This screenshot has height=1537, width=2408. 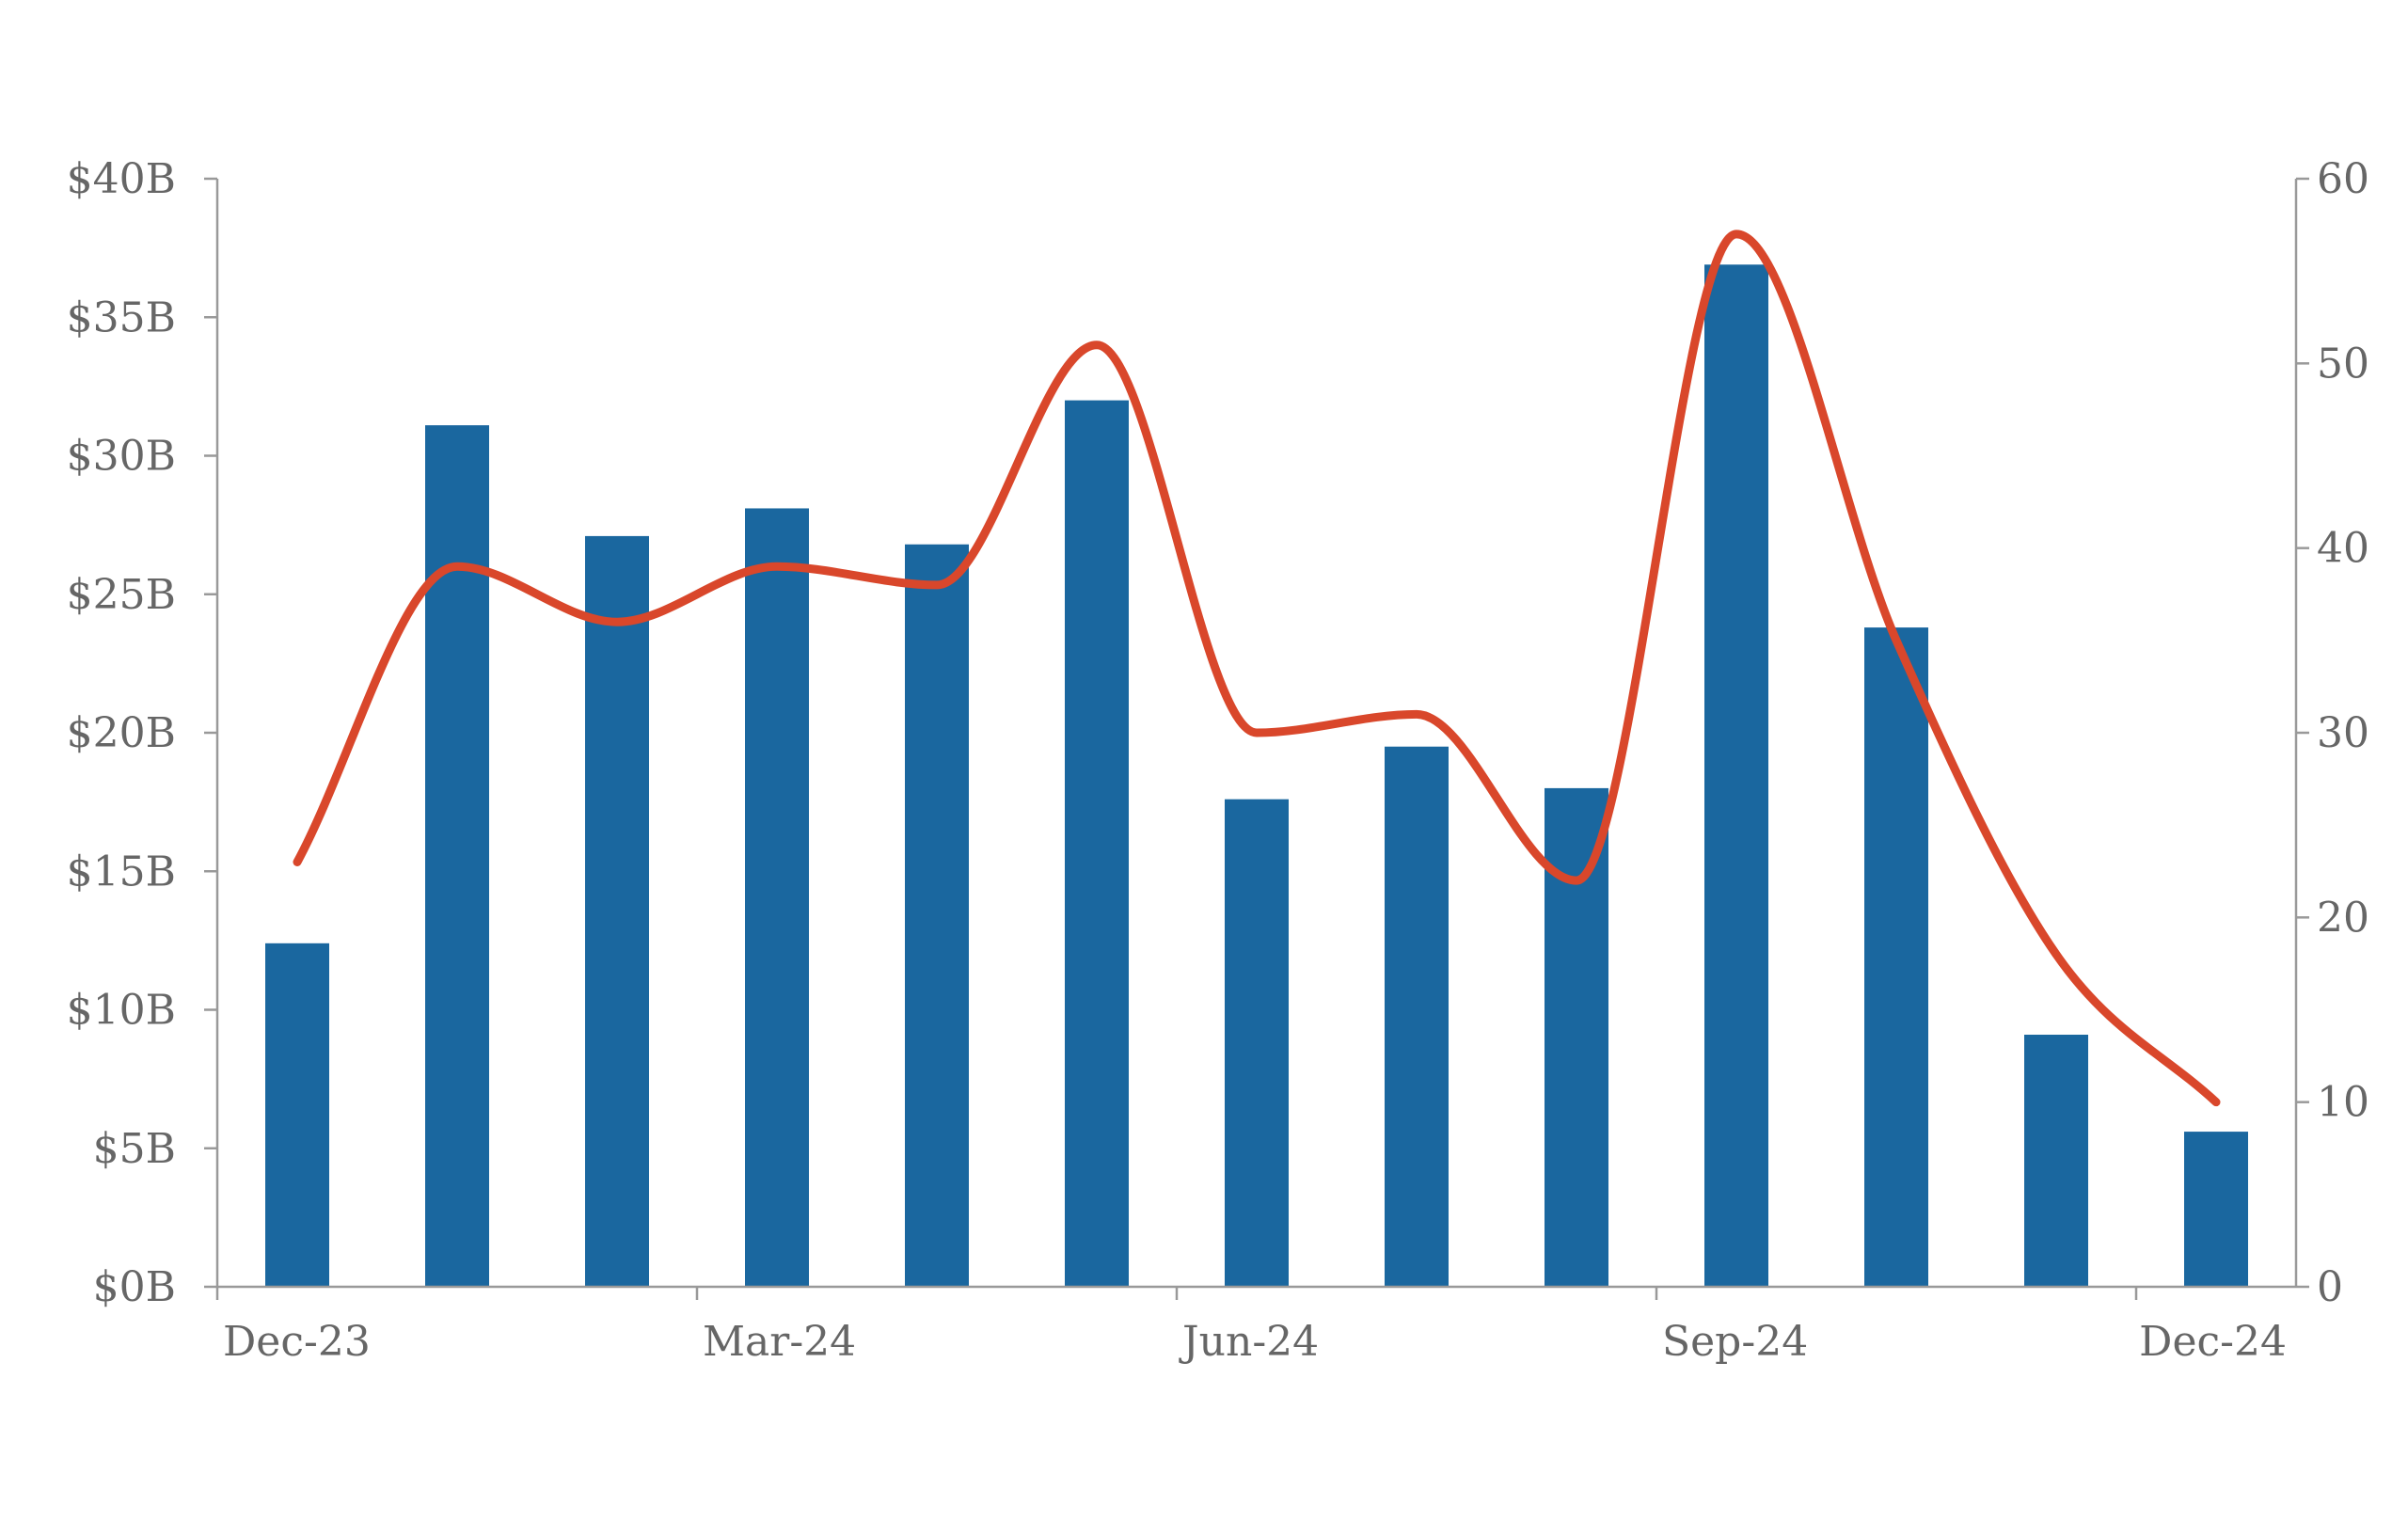 I want to click on right-y-tick-label: 50, so click(x=2343, y=364).